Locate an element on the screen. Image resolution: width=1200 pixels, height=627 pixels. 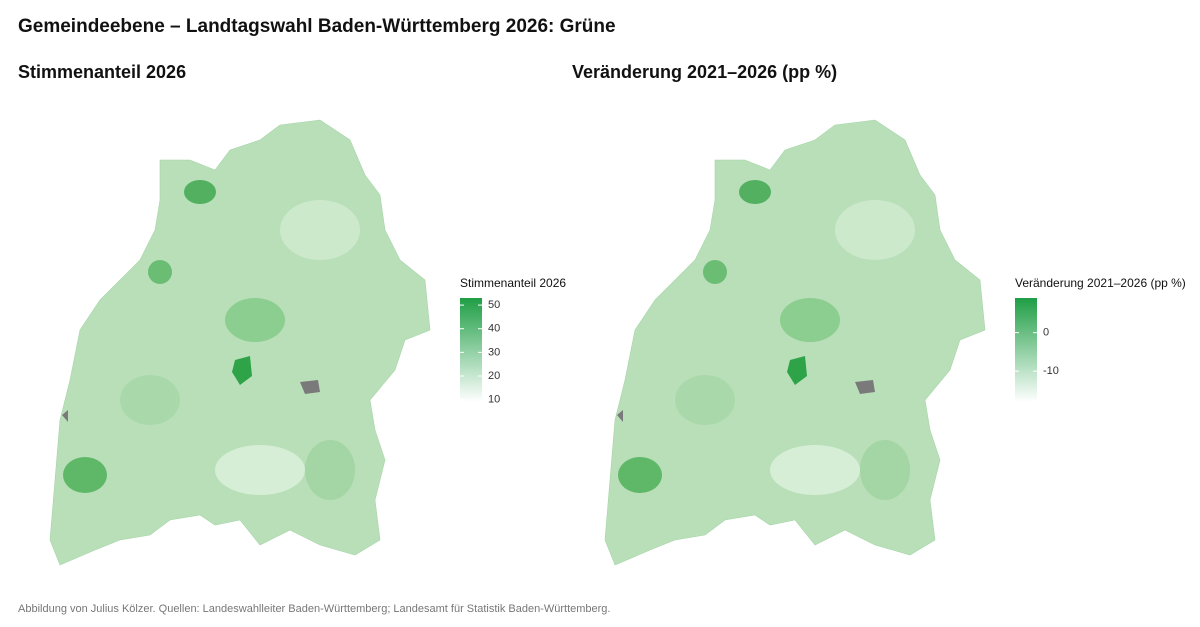
legend-title: Stimmenanteil 2026 is located at coordinates (513, 283).